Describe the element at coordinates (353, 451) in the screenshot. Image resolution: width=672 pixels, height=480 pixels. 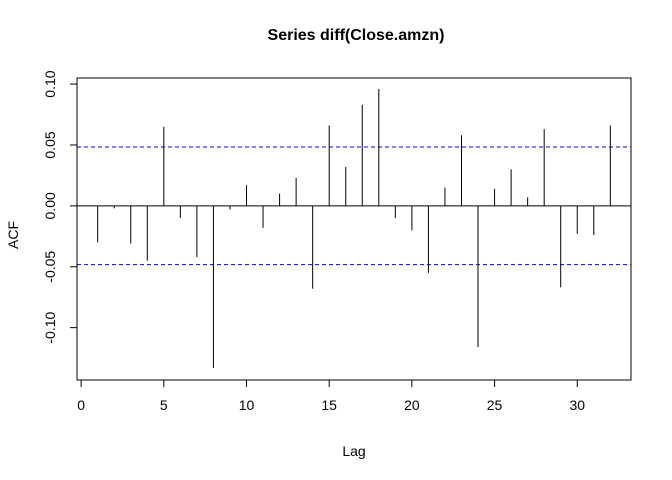
I see `x-axis-label: Lag` at that location.